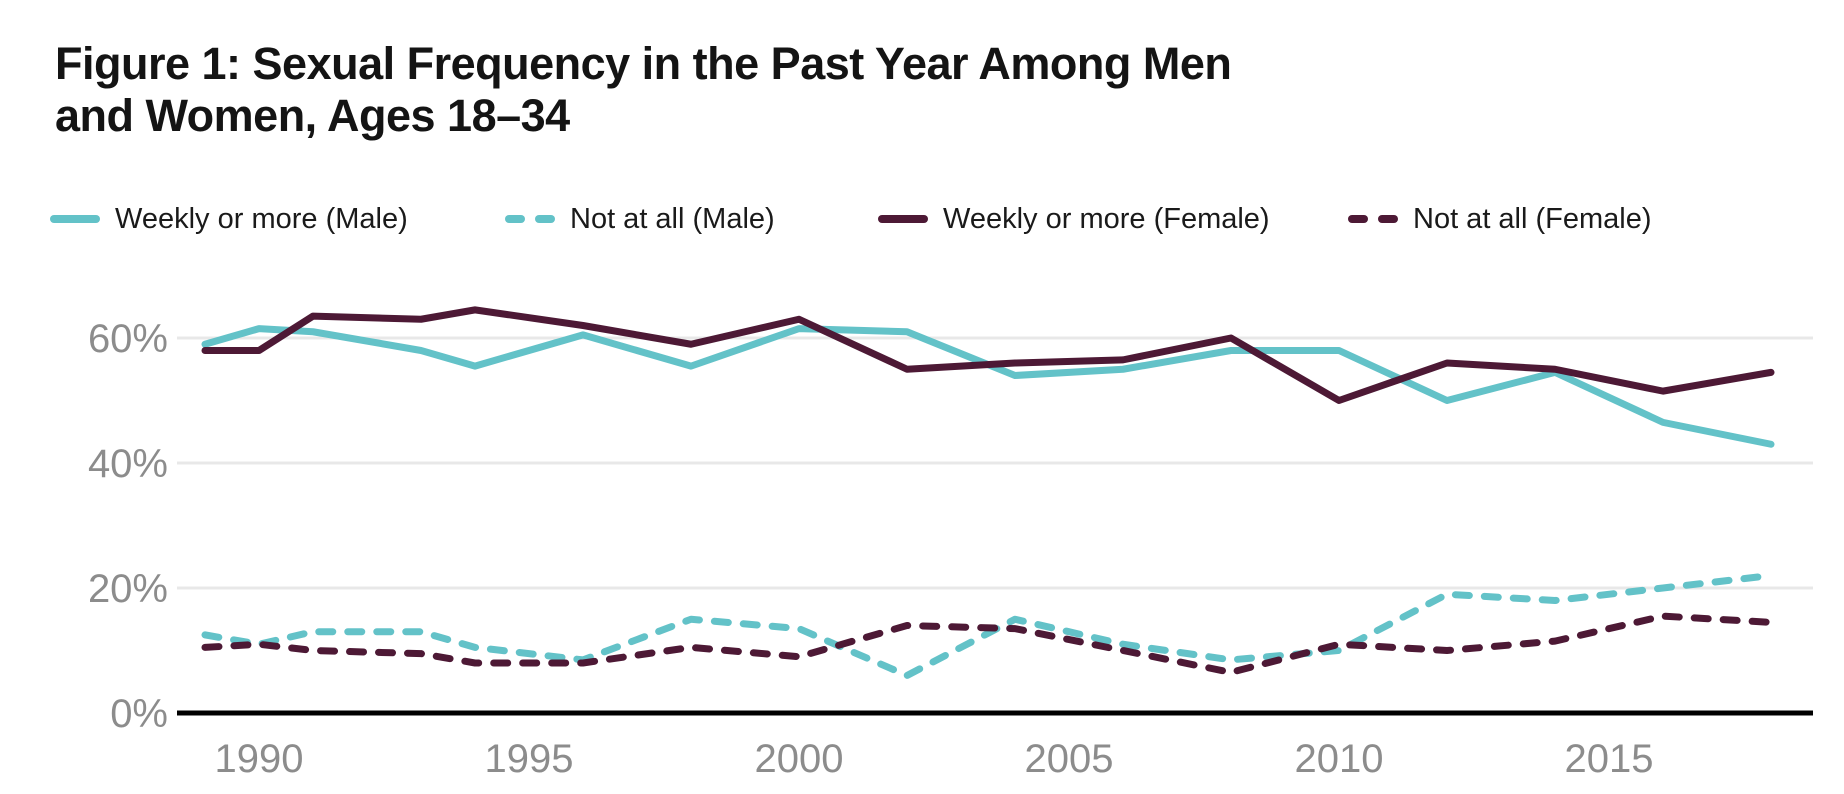  I want to click on legend-label: Not at all (Female), so click(1532, 218).